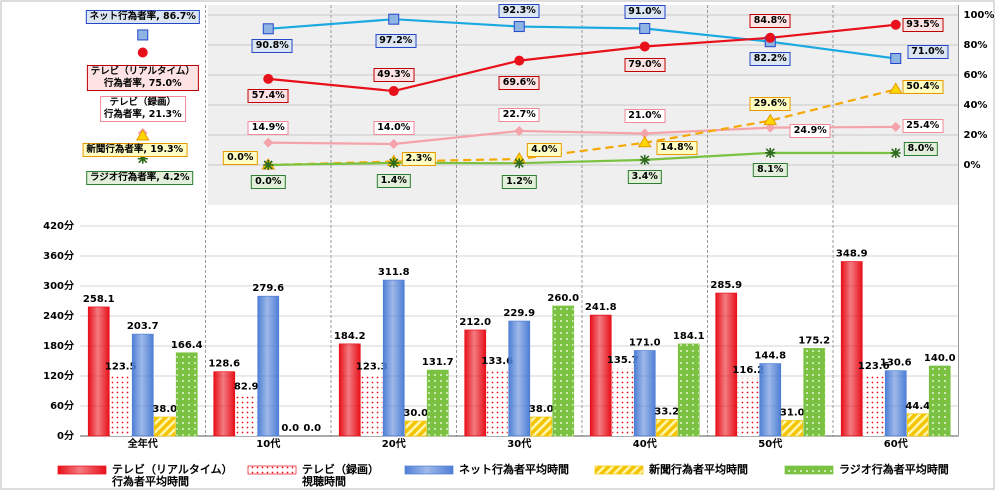 Image resolution: width=995 pixels, height=490 pixels. Describe the element at coordinates (268, 127) in the screenshot. I see `data-label: 14.9%` at that location.